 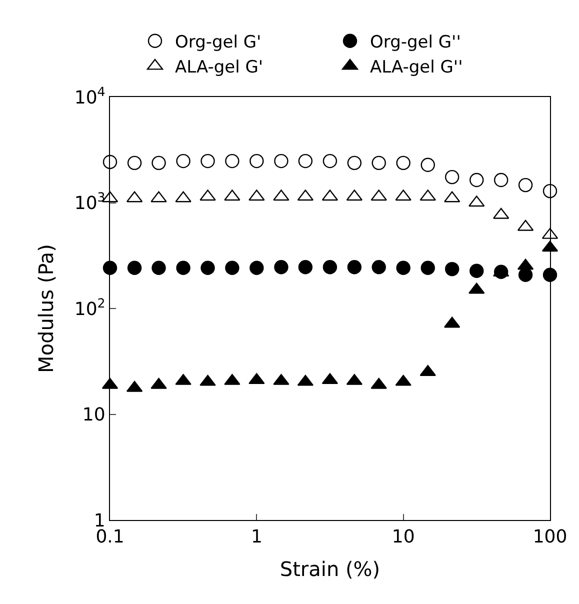 What do you see at coordinates (219, 68) in the screenshot?
I see `legend-label: ALA-gel G'` at bounding box center [219, 68].